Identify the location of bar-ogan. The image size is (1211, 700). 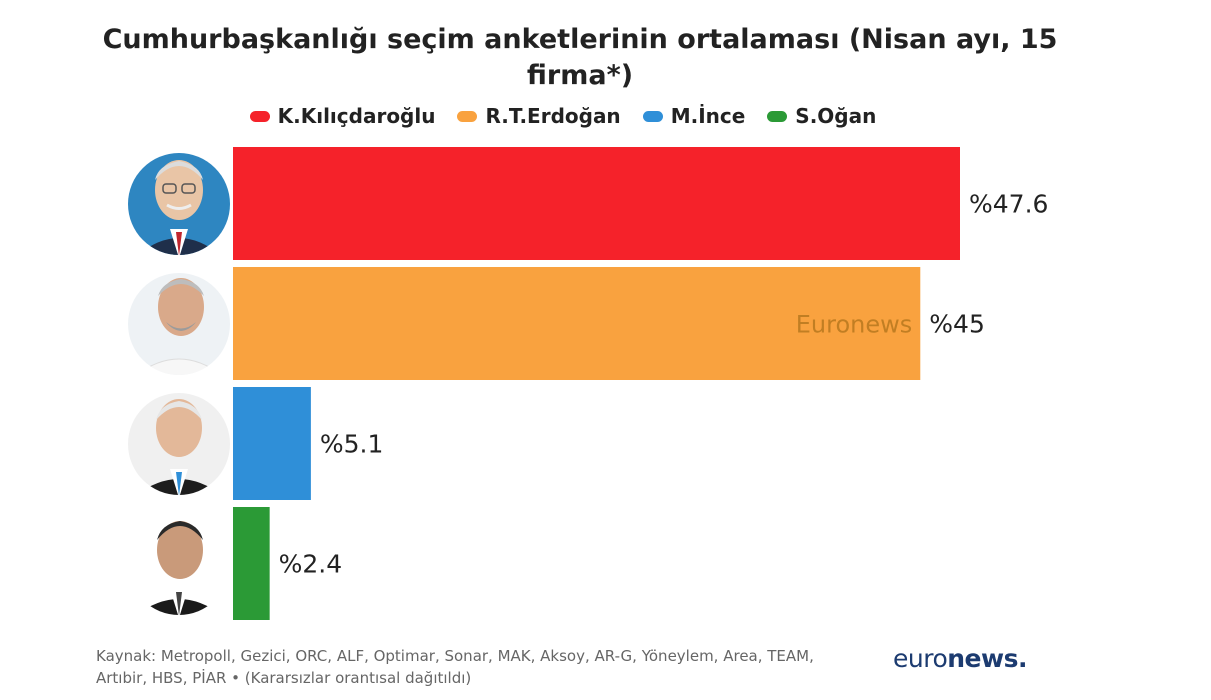
(251, 563).